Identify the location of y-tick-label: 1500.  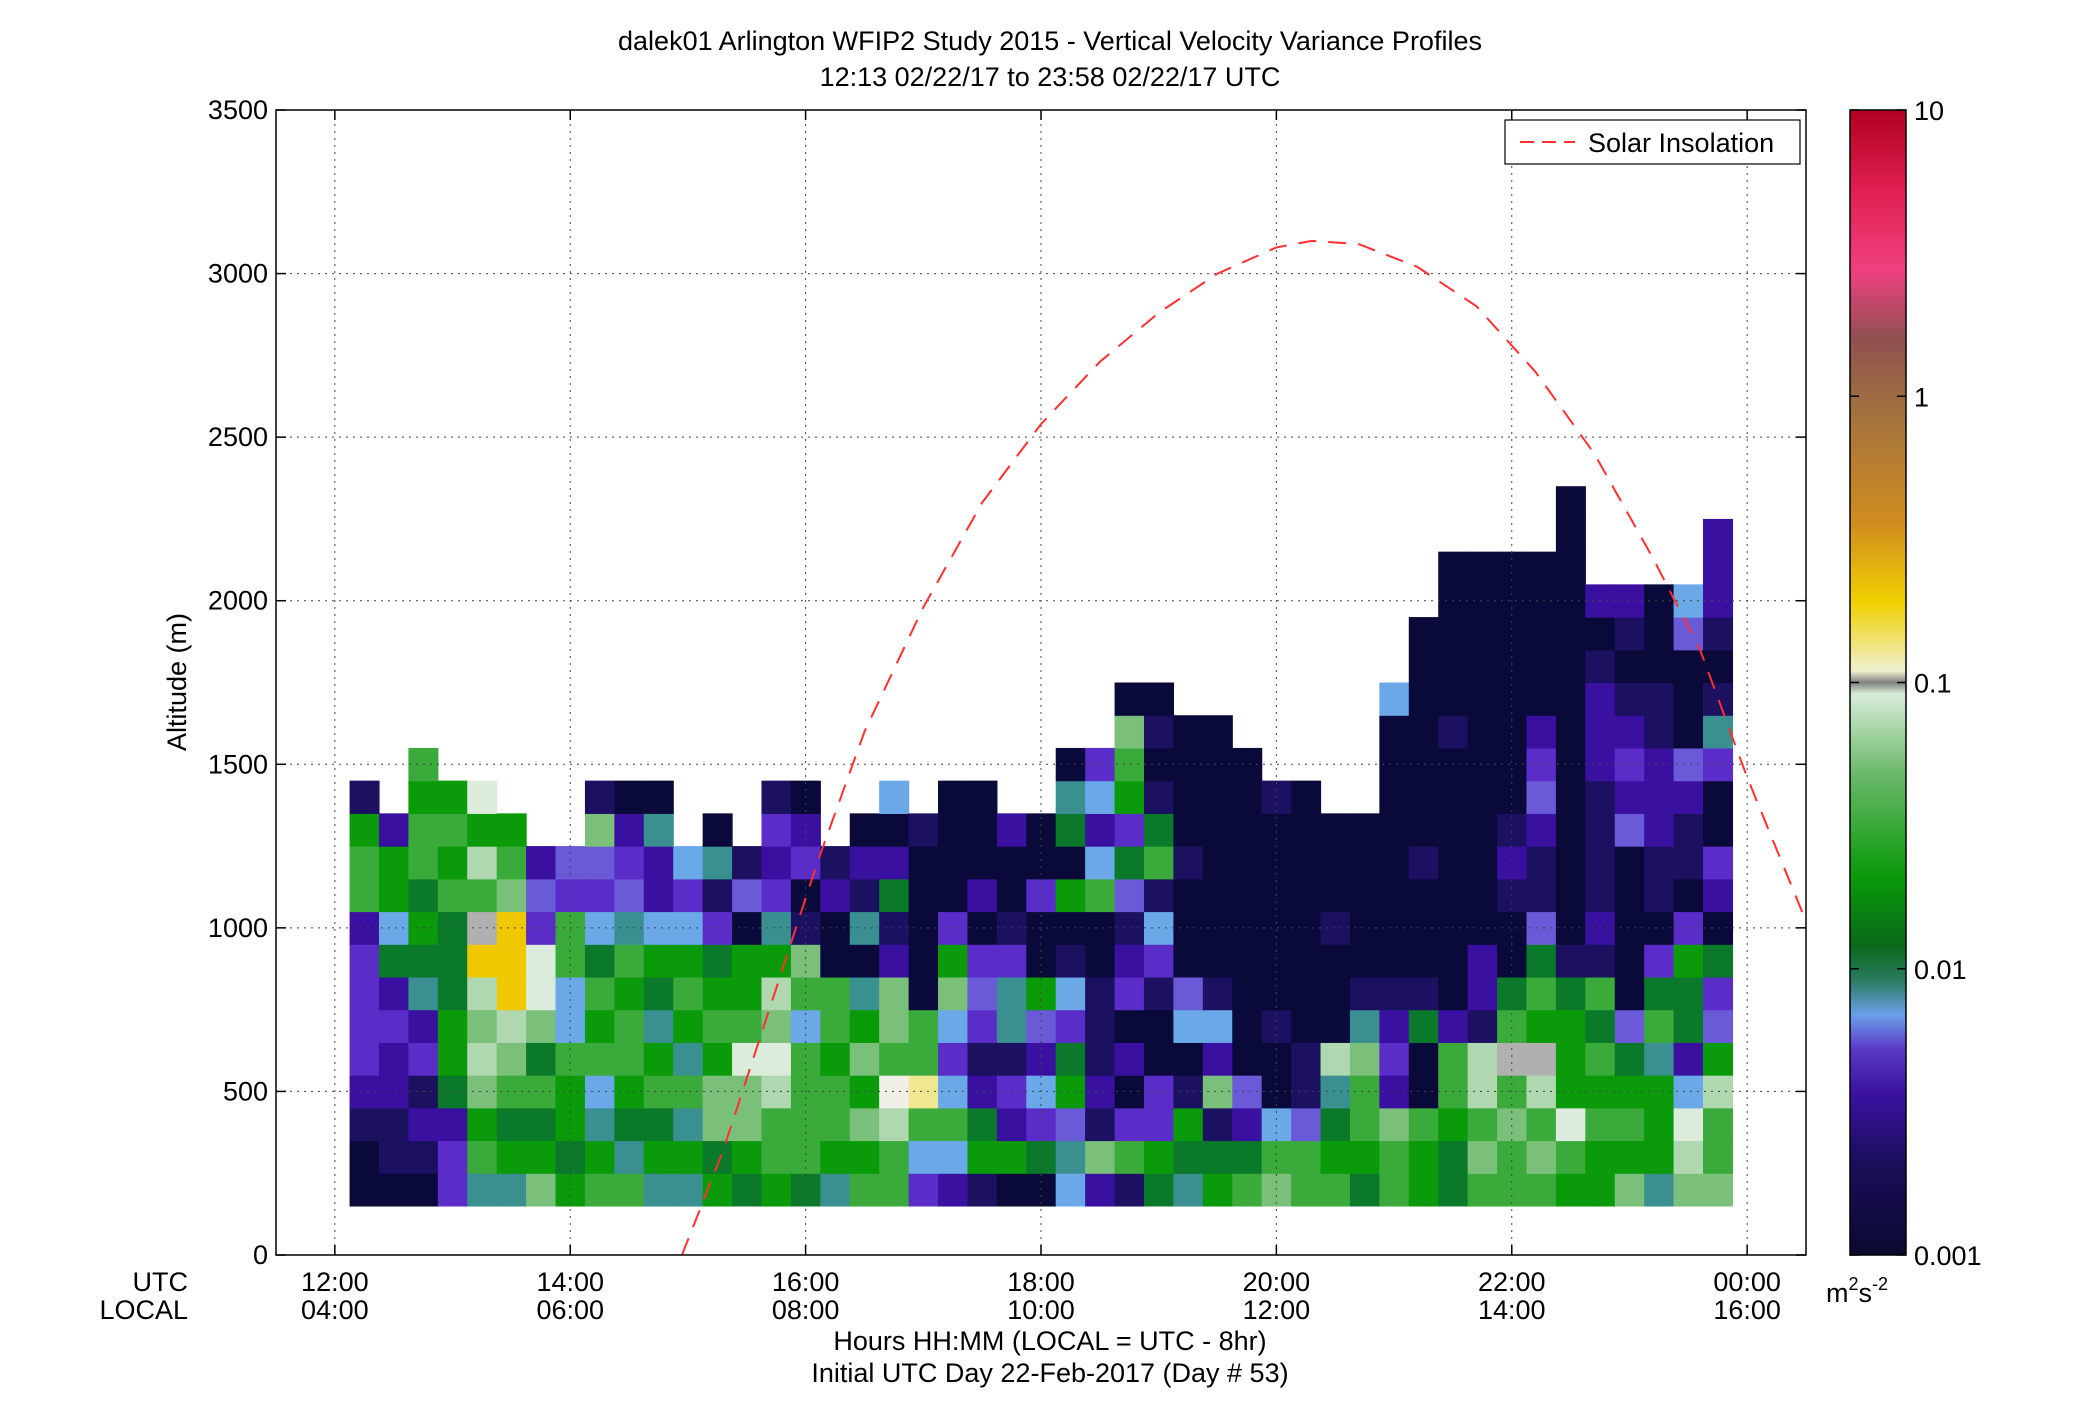
(238, 764).